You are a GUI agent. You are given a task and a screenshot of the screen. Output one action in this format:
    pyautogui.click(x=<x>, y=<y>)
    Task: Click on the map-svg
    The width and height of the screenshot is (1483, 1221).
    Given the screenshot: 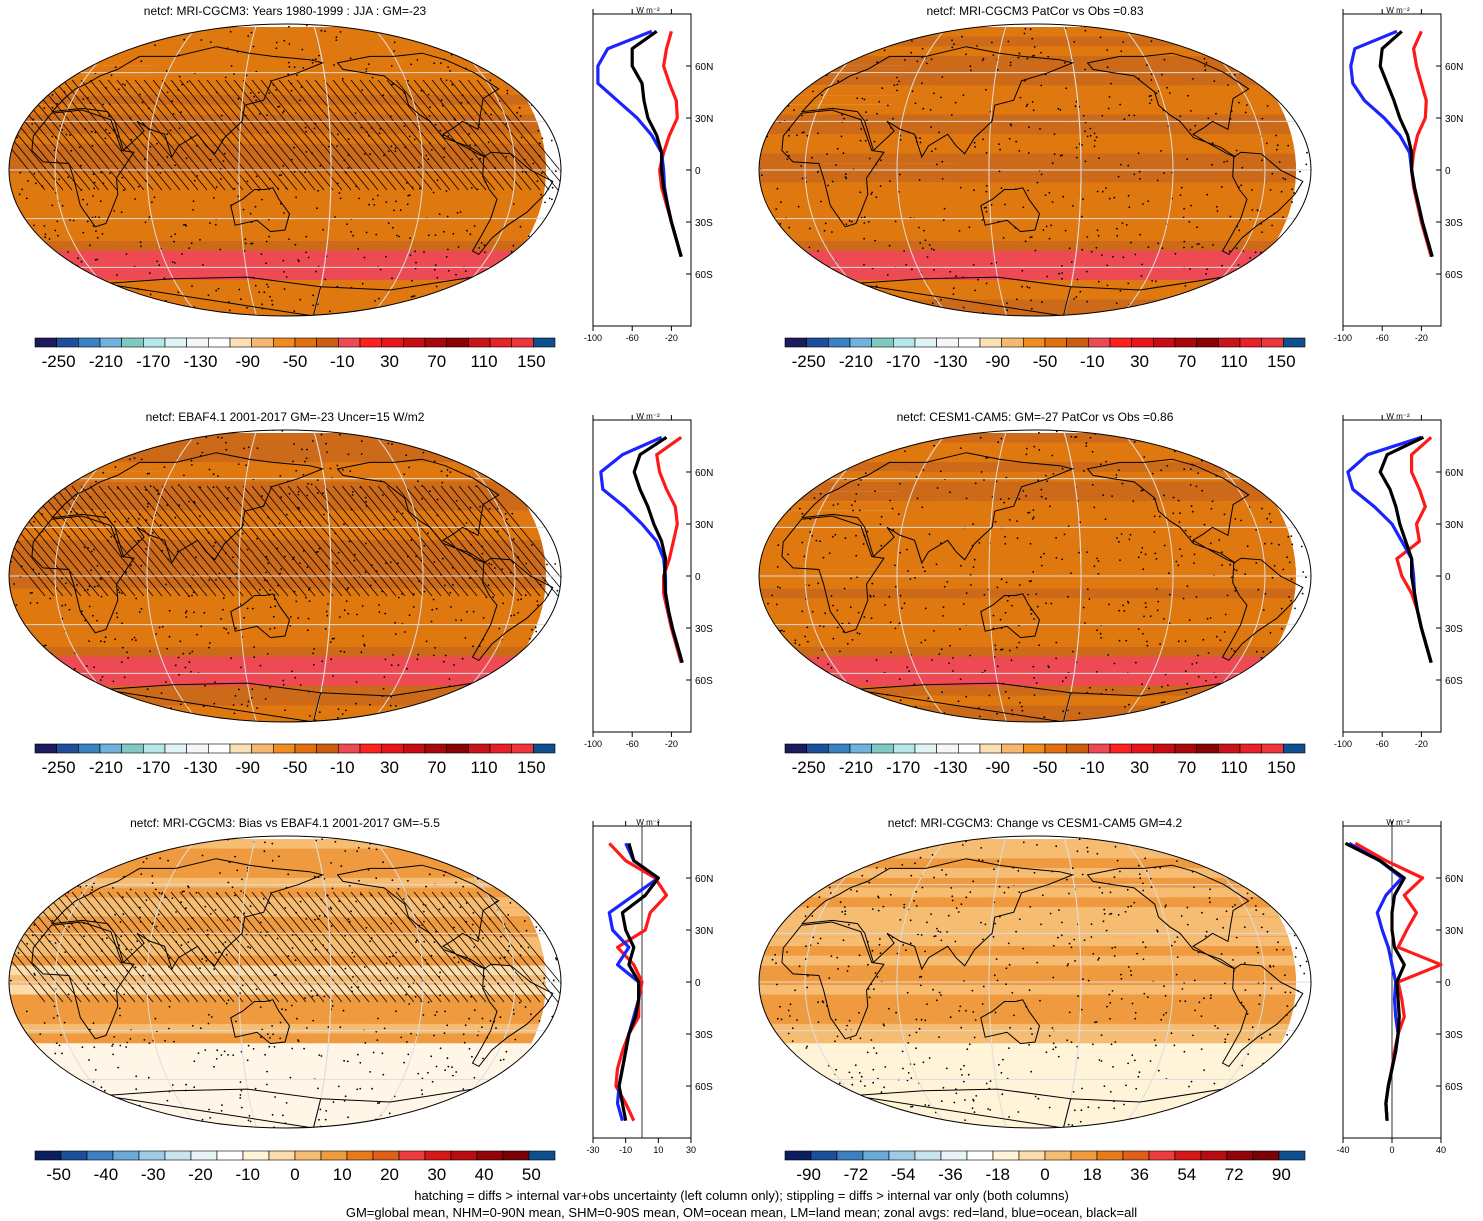 What is the action you would take?
    pyautogui.click(x=285, y=982)
    